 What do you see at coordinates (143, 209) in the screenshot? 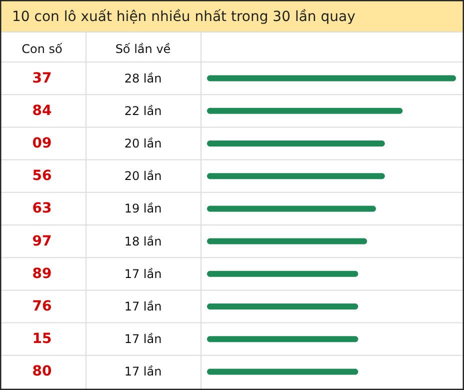
I see `data-label: 19 lần` at bounding box center [143, 209].